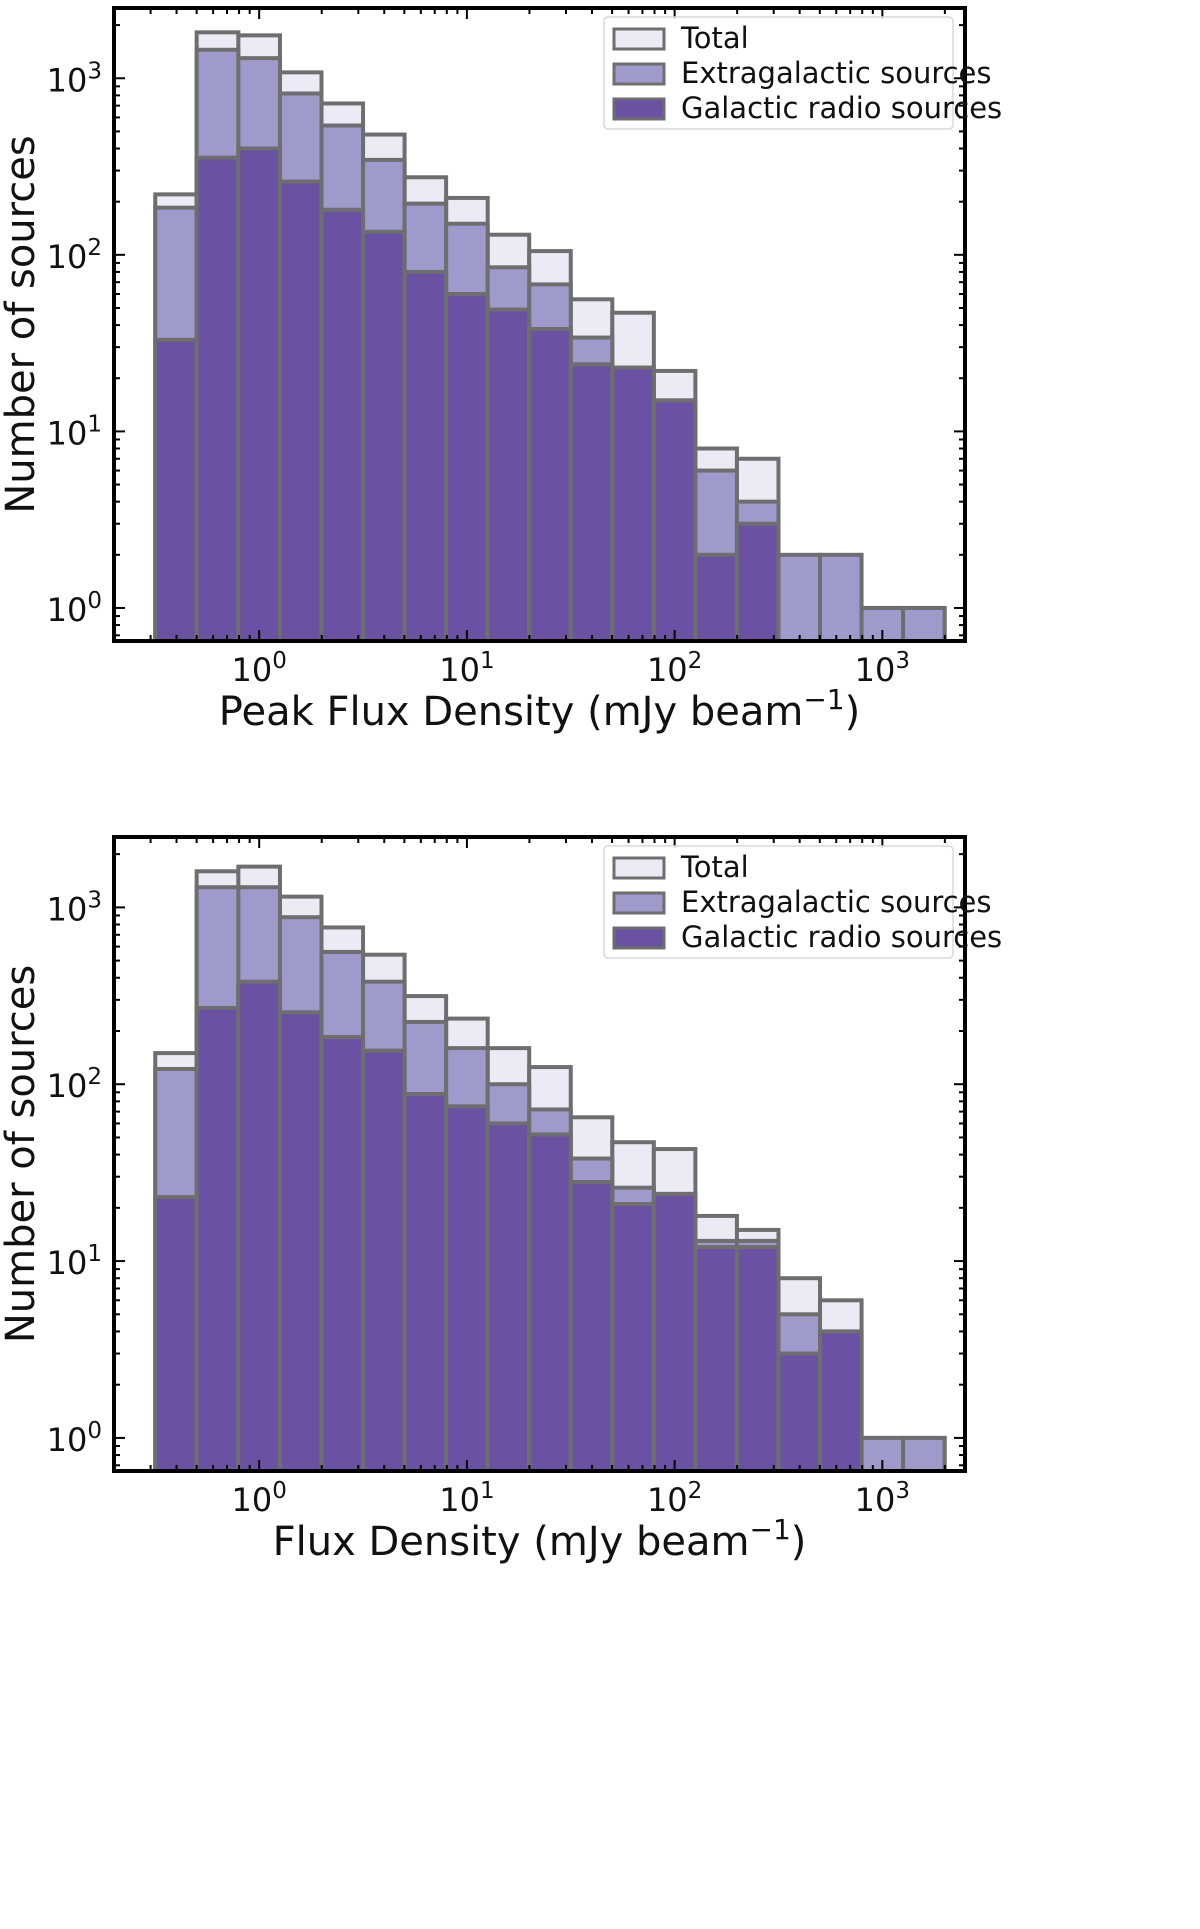  I want to click on x-axis-label-name: Peak Flux Density, so click(397, 712).